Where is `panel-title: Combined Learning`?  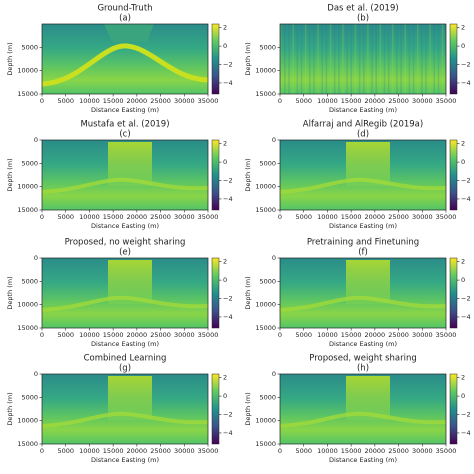 panel-title: Combined Learning is located at coordinates (125, 359).